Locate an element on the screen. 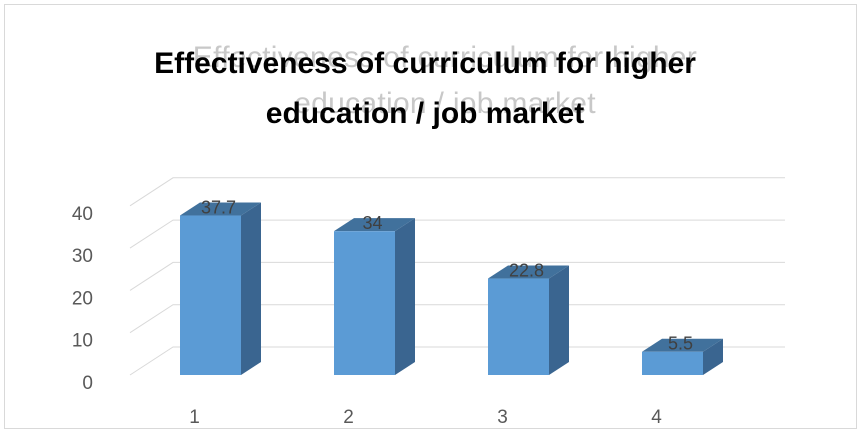  y-tick-label: 40 is located at coordinates (82, 214).